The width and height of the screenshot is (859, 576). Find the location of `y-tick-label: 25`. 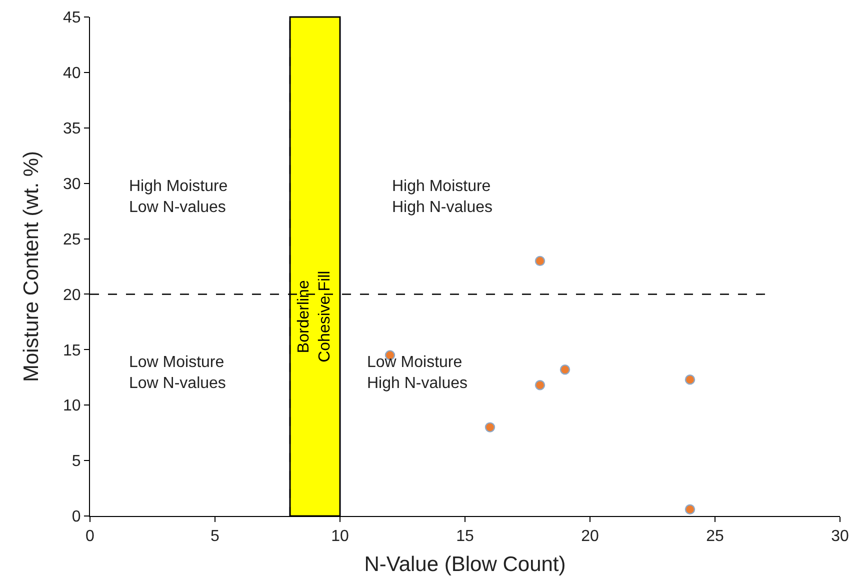

y-tick-label: 25 is located at coordinates (72, 239).